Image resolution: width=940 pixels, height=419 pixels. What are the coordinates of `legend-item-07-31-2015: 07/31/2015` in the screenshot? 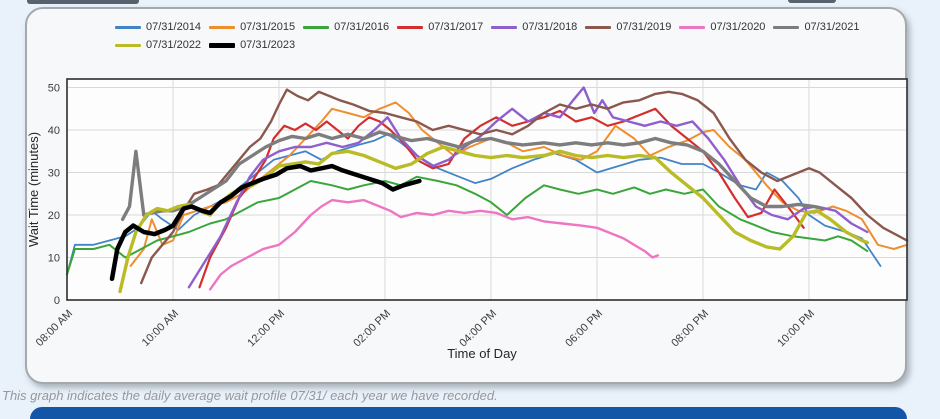 It's located at (252, 27).